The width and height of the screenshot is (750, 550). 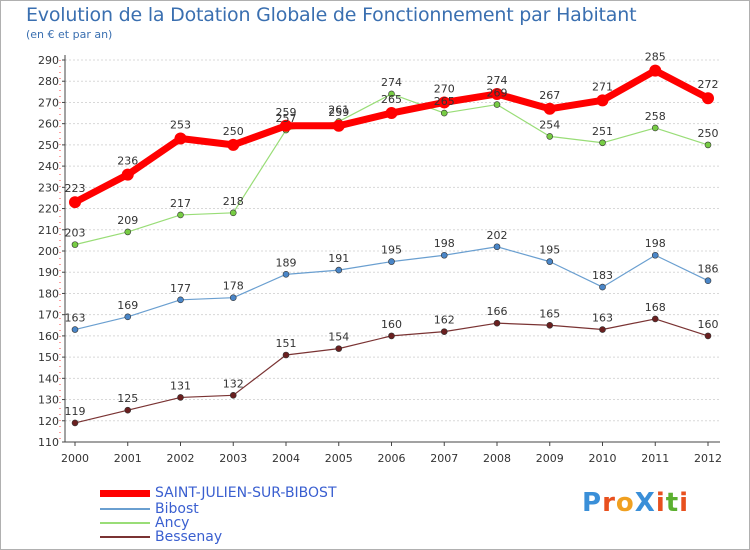 I want to click on data-label: 261, so click(x=338, y=110).